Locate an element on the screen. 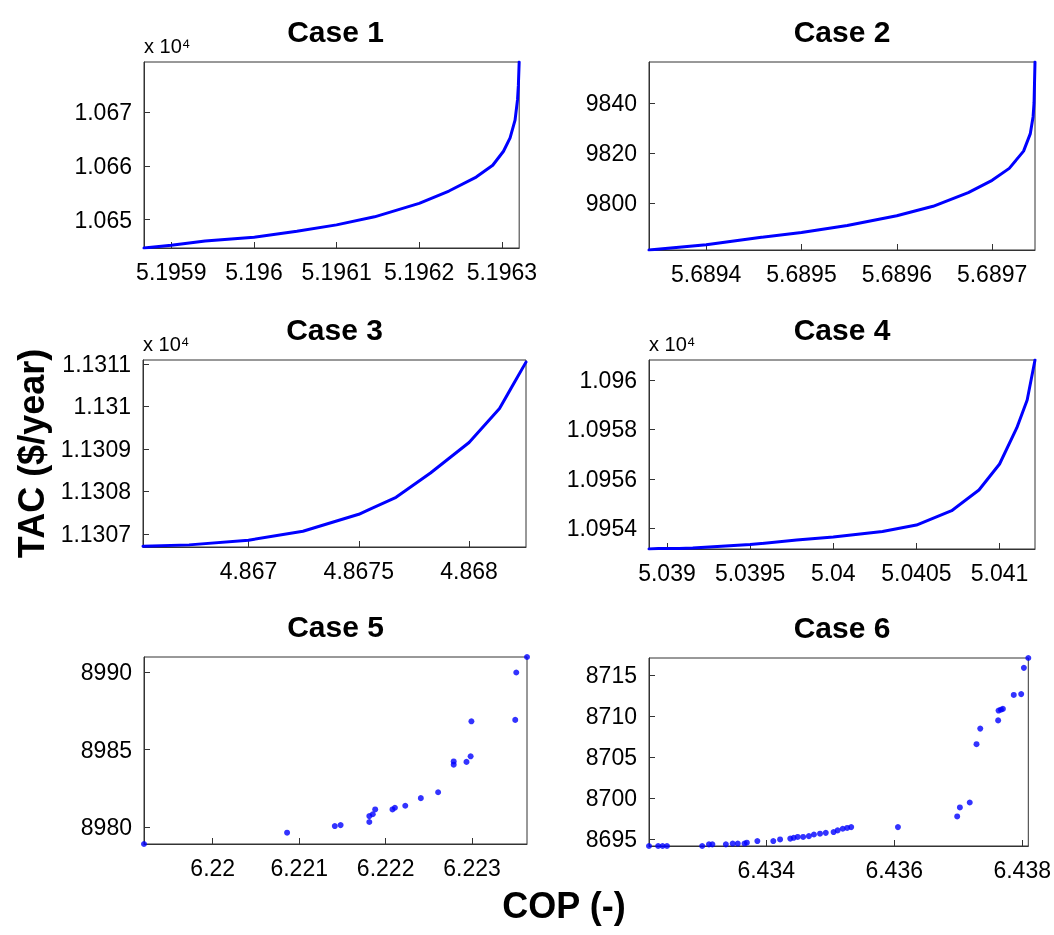 The height and width of the screenshot is (935, 1054). x-tick-label: 5.0395 is located at coordinates (750, 572).